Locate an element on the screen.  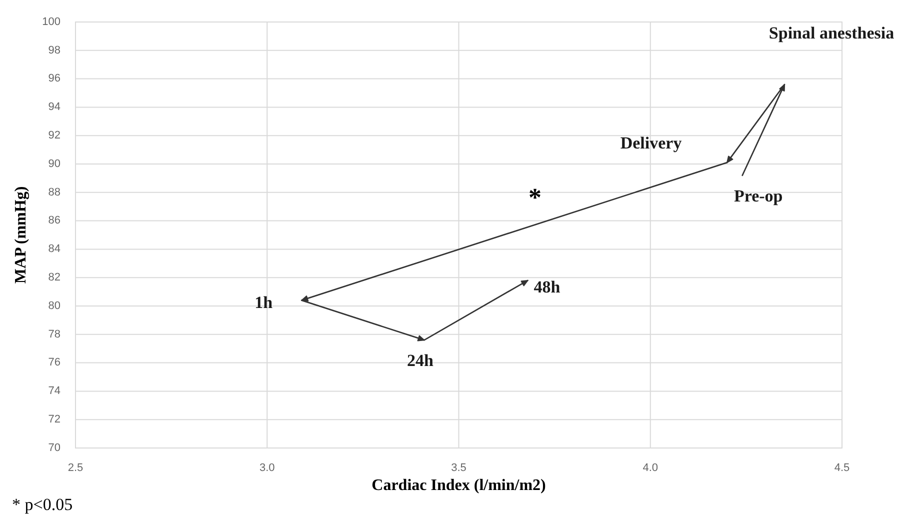
y-tick-label: 82 is located at coordinates (54, 278).